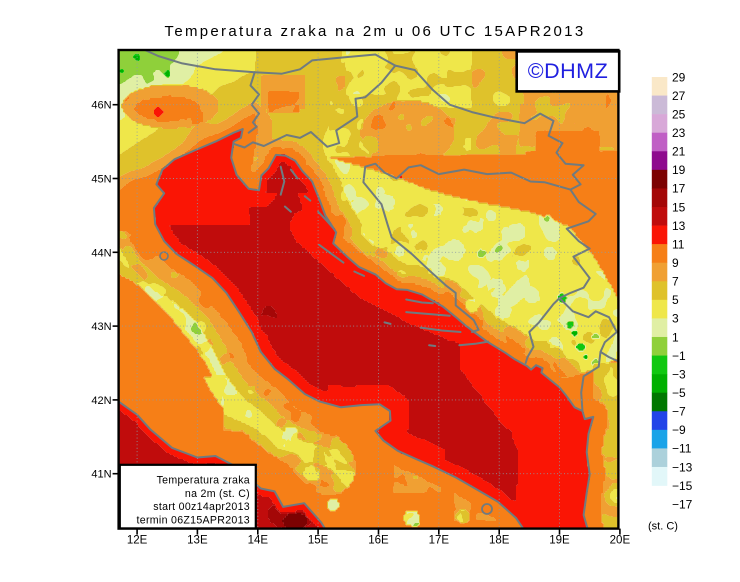 This screenshot has width=740, height=582. What do you see at coordinates (499, 541) in the screenshot?
I see `svg-text: 18E` at bounding box center [499, 541].